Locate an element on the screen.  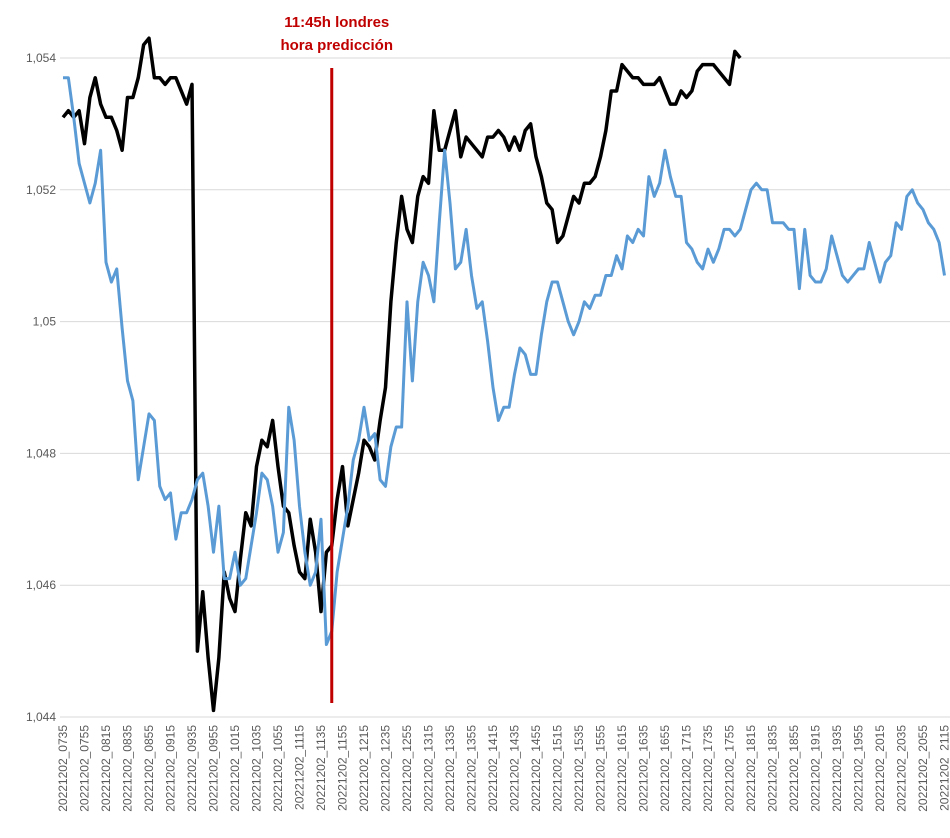
x-tick-label: 20221202_1135 is located at coordinates (321, 768).